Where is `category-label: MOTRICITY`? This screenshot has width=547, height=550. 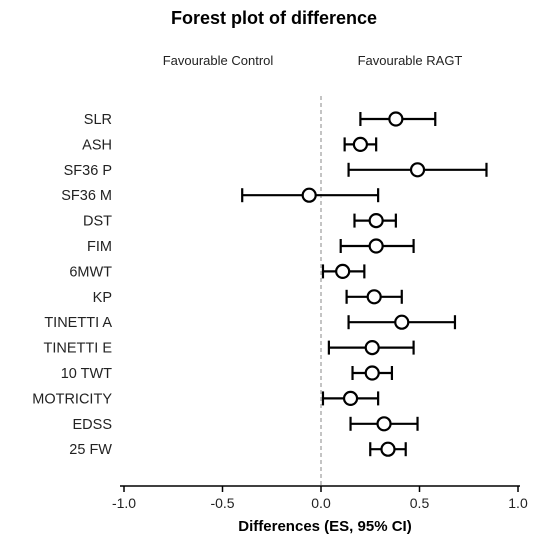 category-label: MOTRICITY is located at coordinates (72, 399).